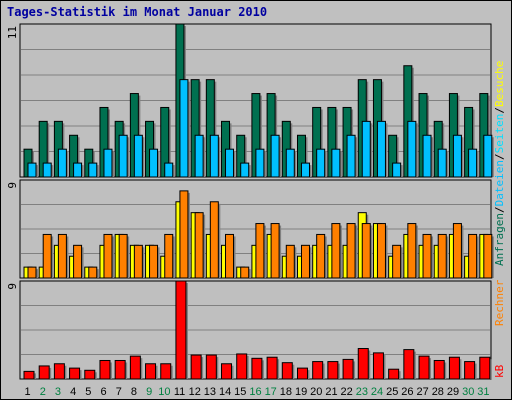 This screenshot has width=512, height=400. What do you see at coordinates (347, 392) in the screenshot?
I see `day-label: 22` at bounding box center [347, 392].